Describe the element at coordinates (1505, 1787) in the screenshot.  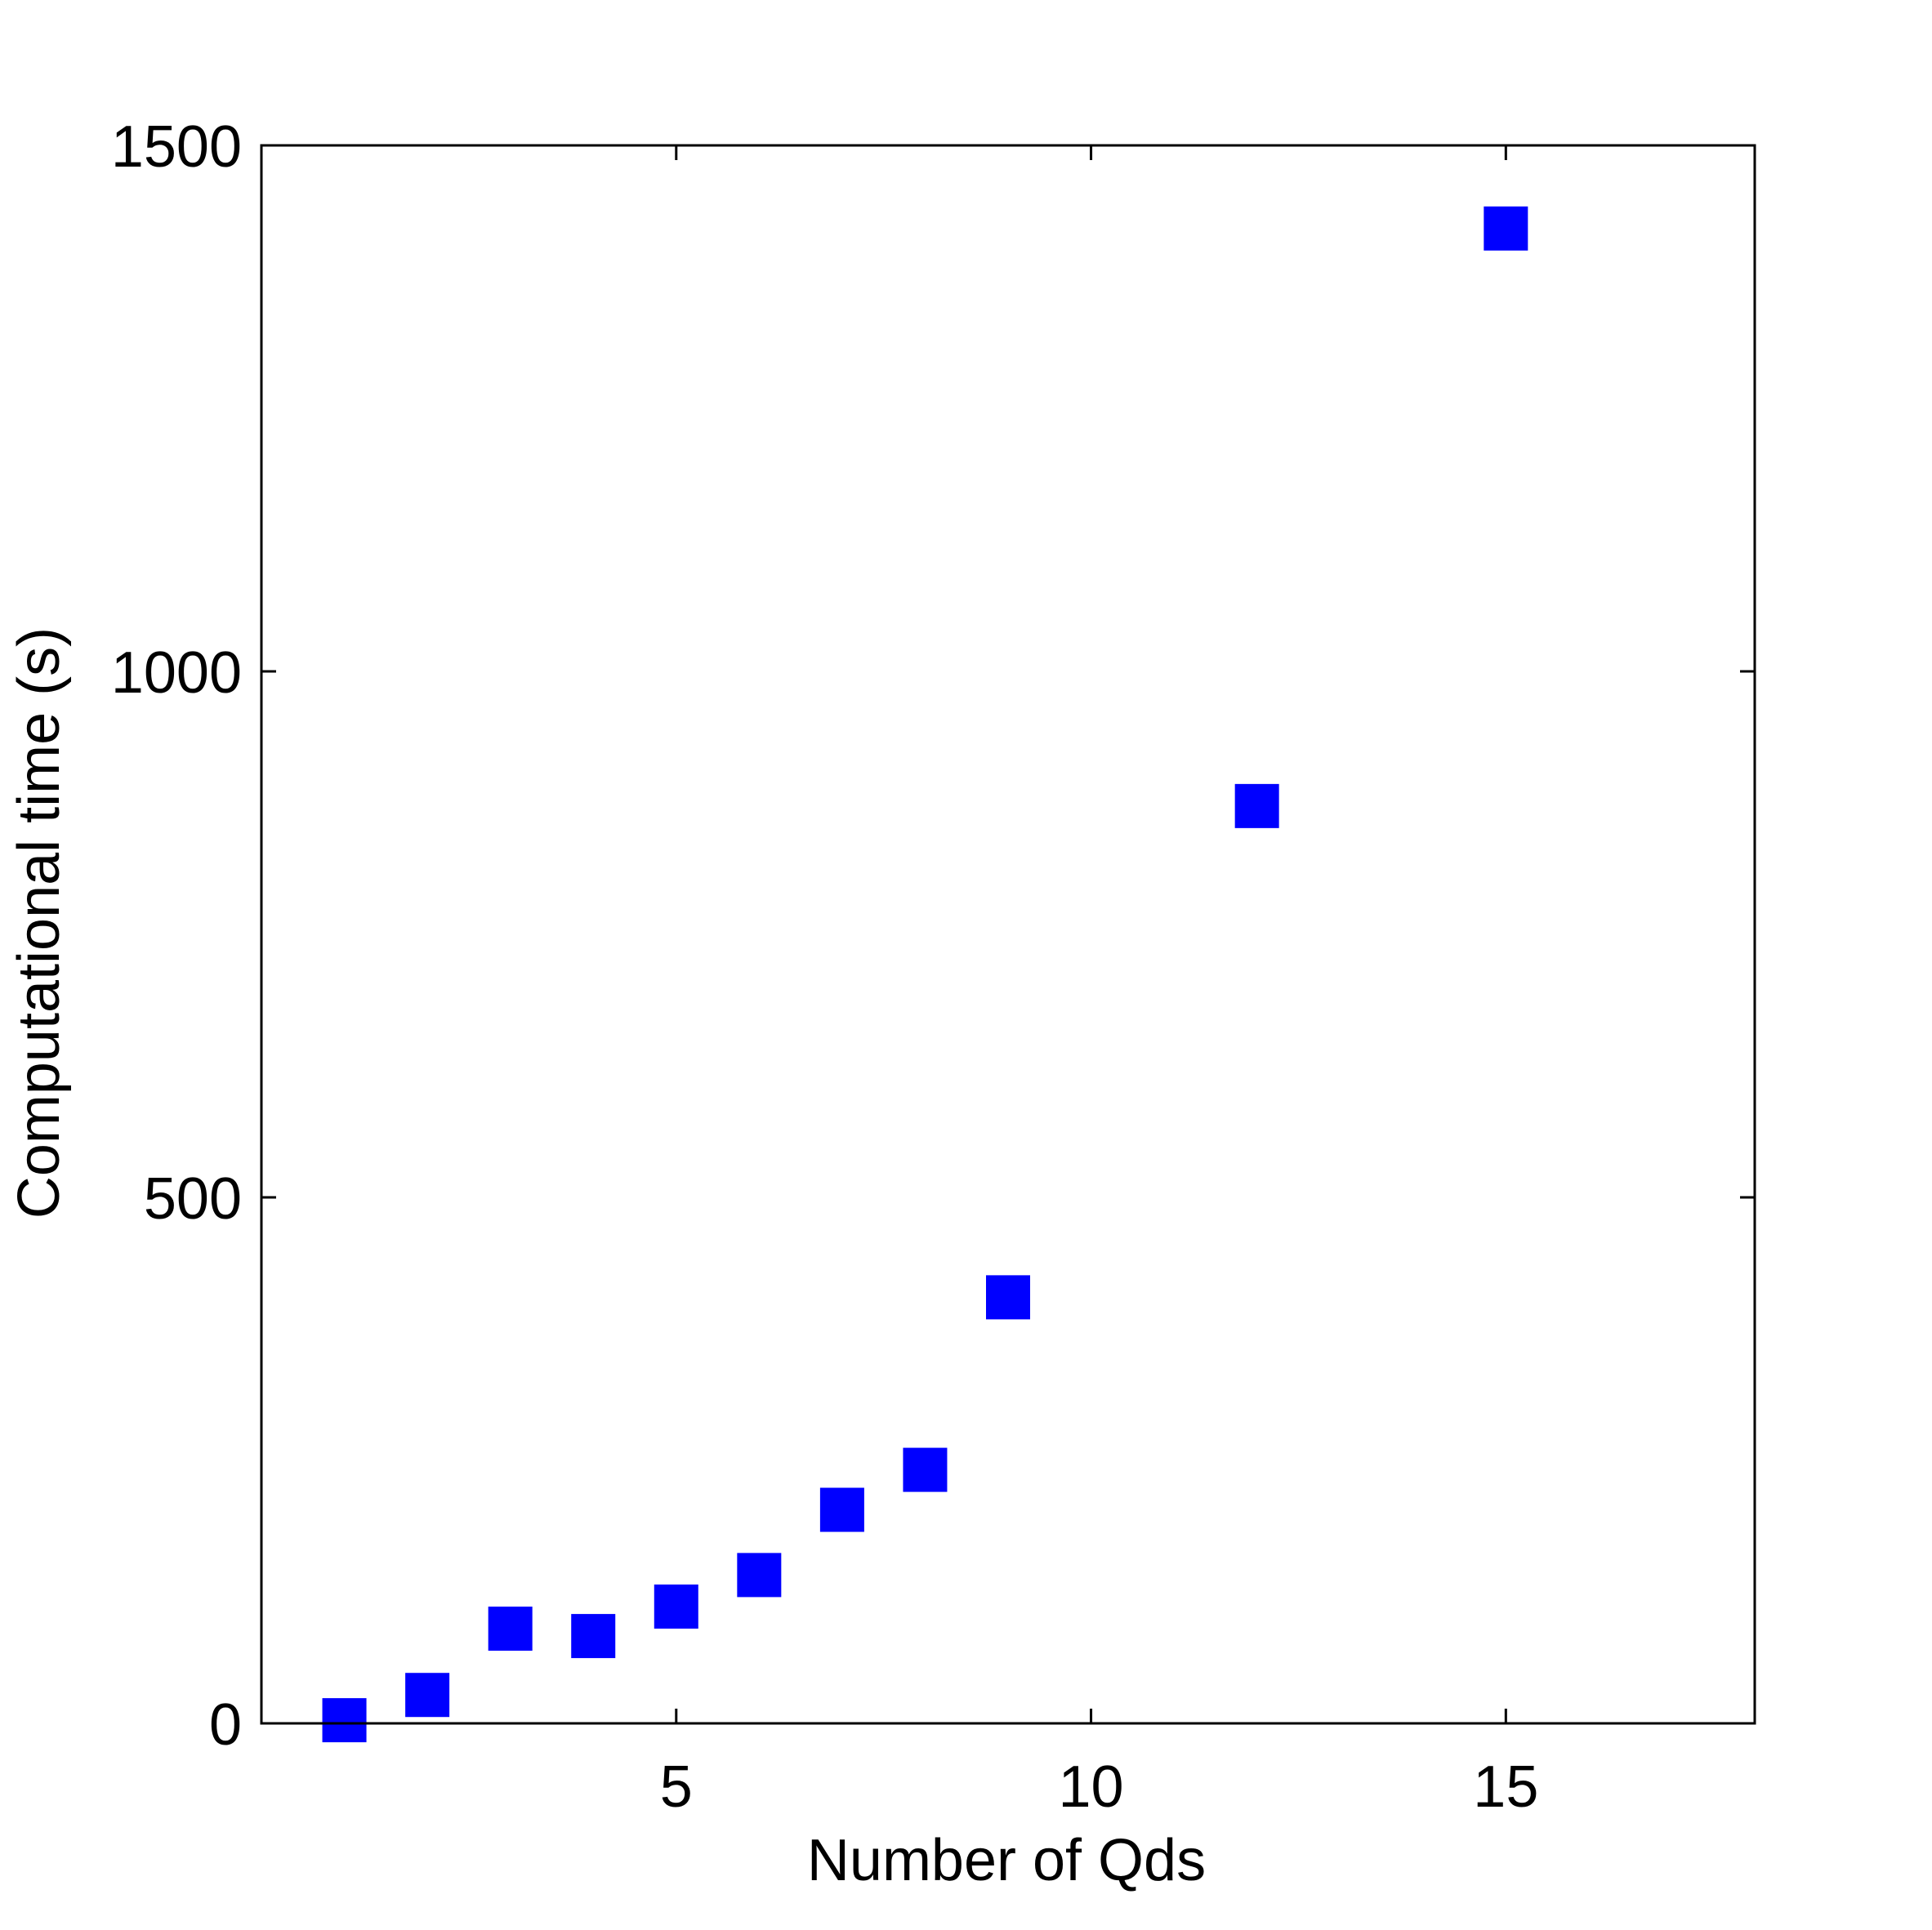
I see `x-tick-label: 15` at that location.